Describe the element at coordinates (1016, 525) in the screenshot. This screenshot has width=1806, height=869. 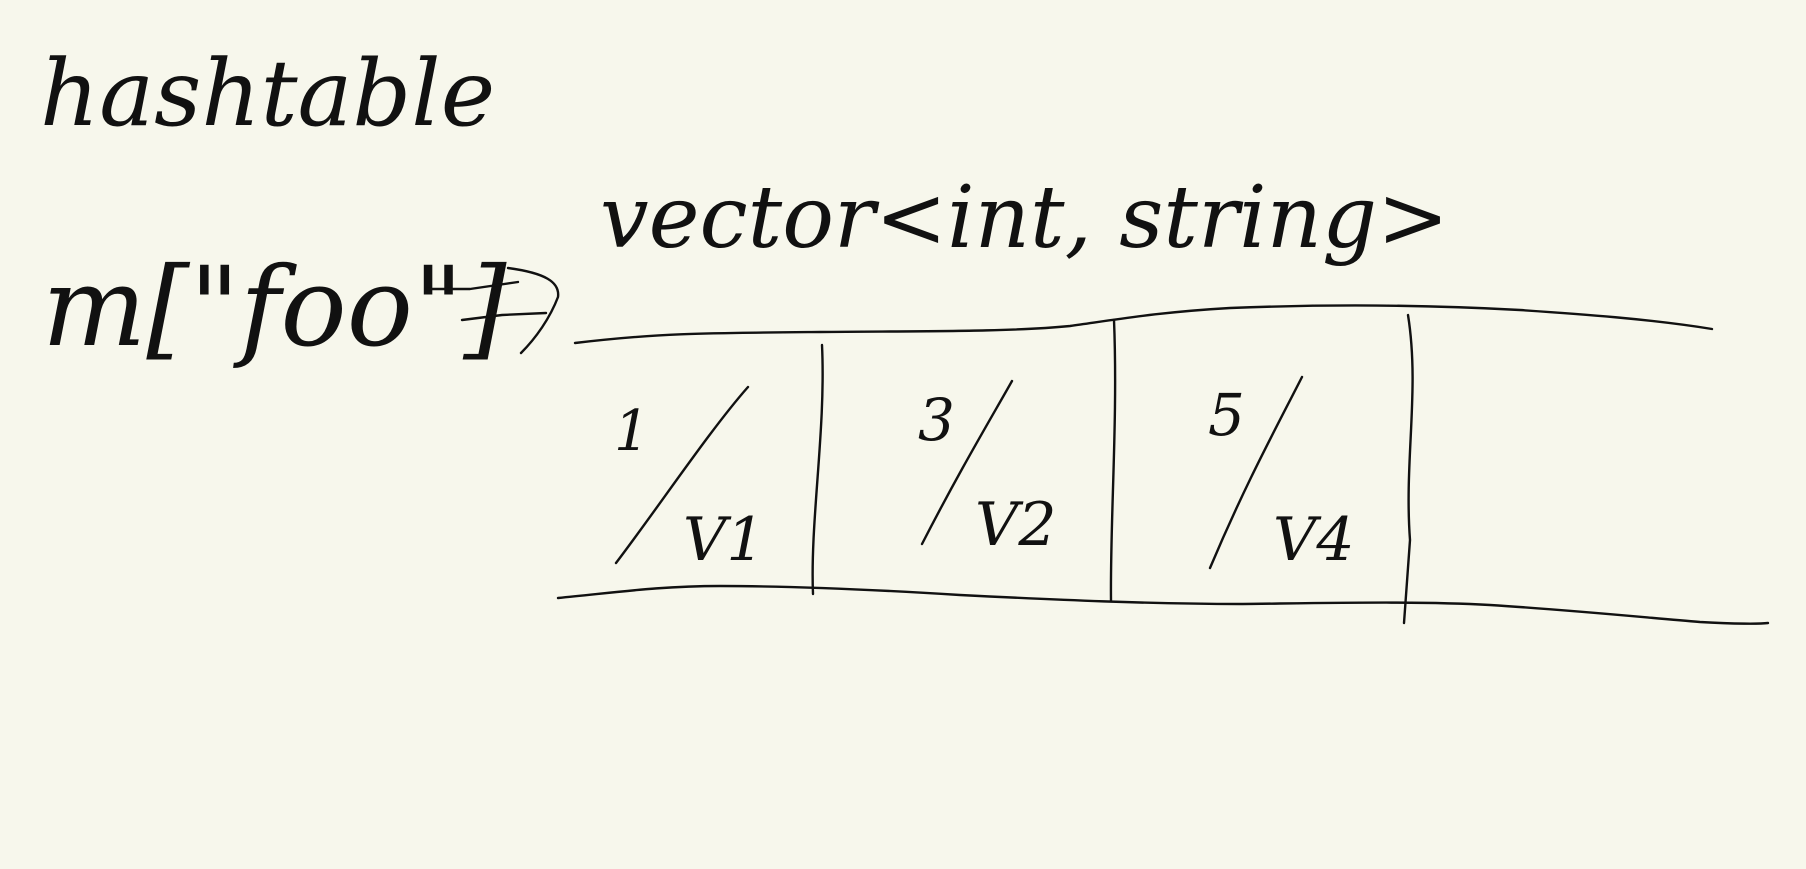
I see `cell-value: V2` at that location.